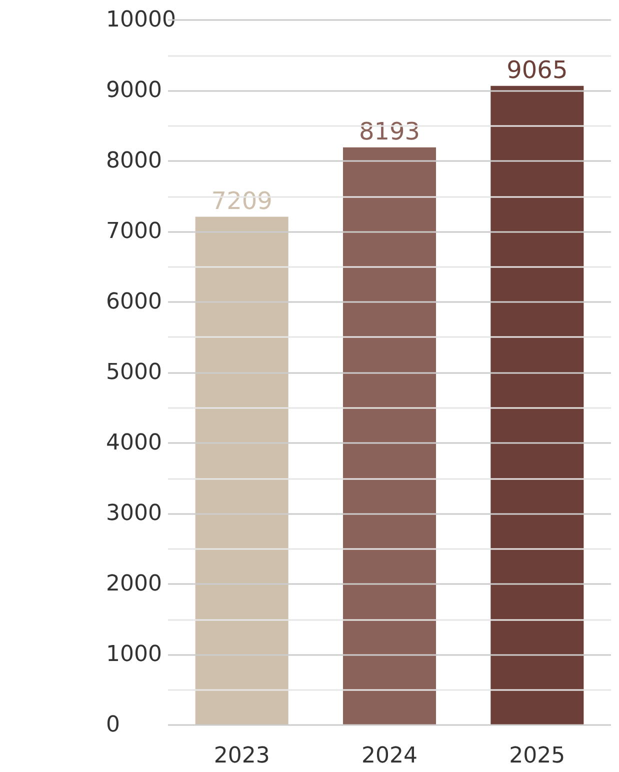  What do you see at coordinates (134, 654) in the screenshot?
I see `y-tick-label: 1000` at bounding box center [134, 654].